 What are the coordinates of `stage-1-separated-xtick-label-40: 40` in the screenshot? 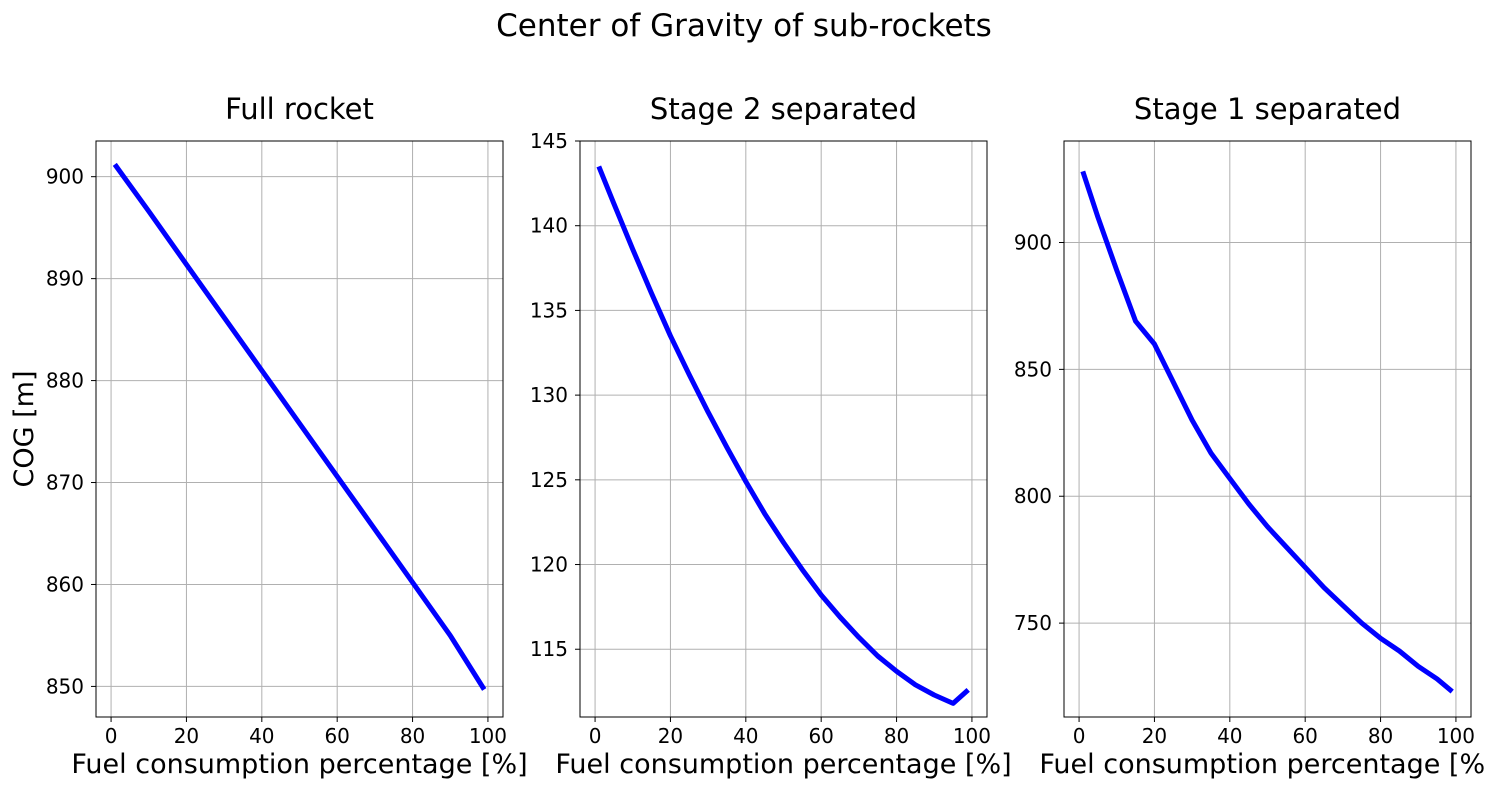 It's located at (1229, 736).